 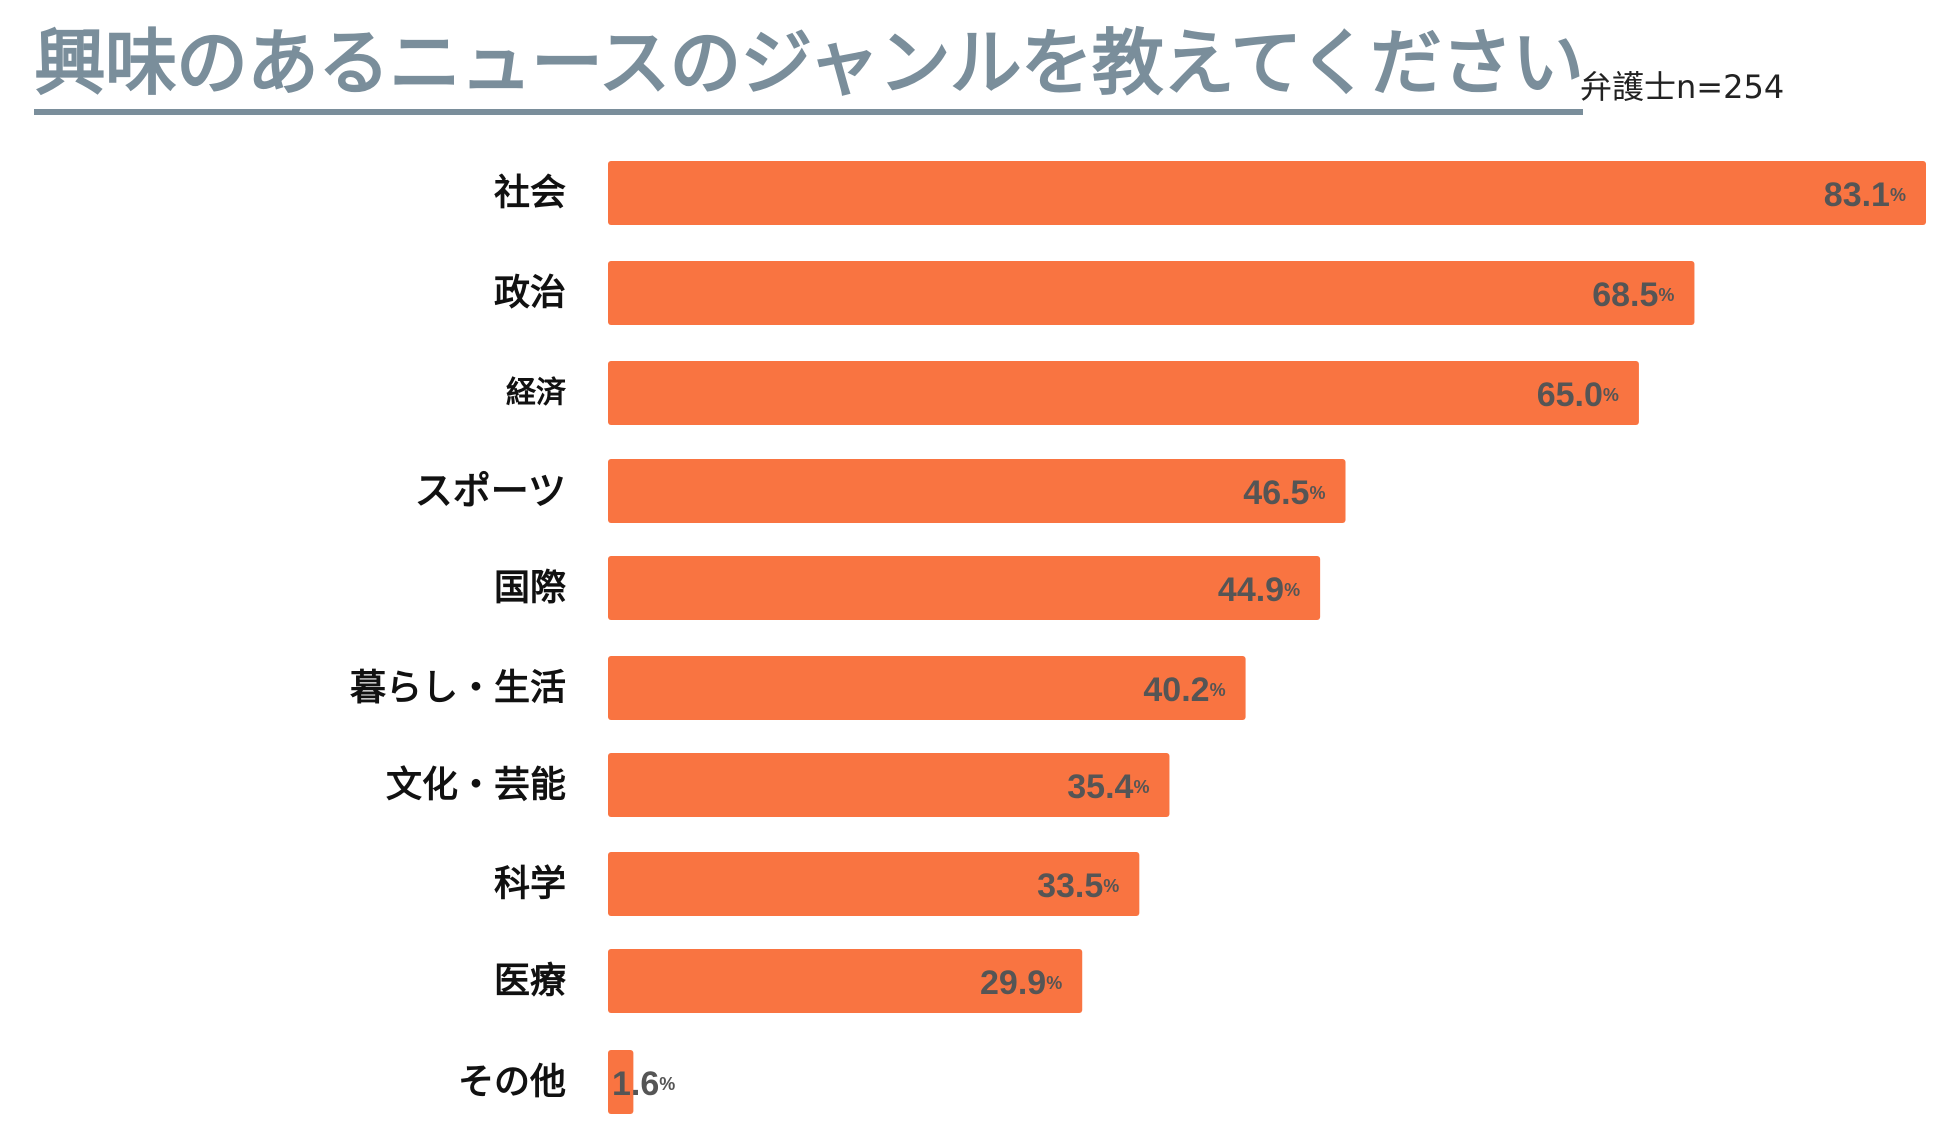 I want to click on category-label: スポーツ, so click(x=490, y=491).